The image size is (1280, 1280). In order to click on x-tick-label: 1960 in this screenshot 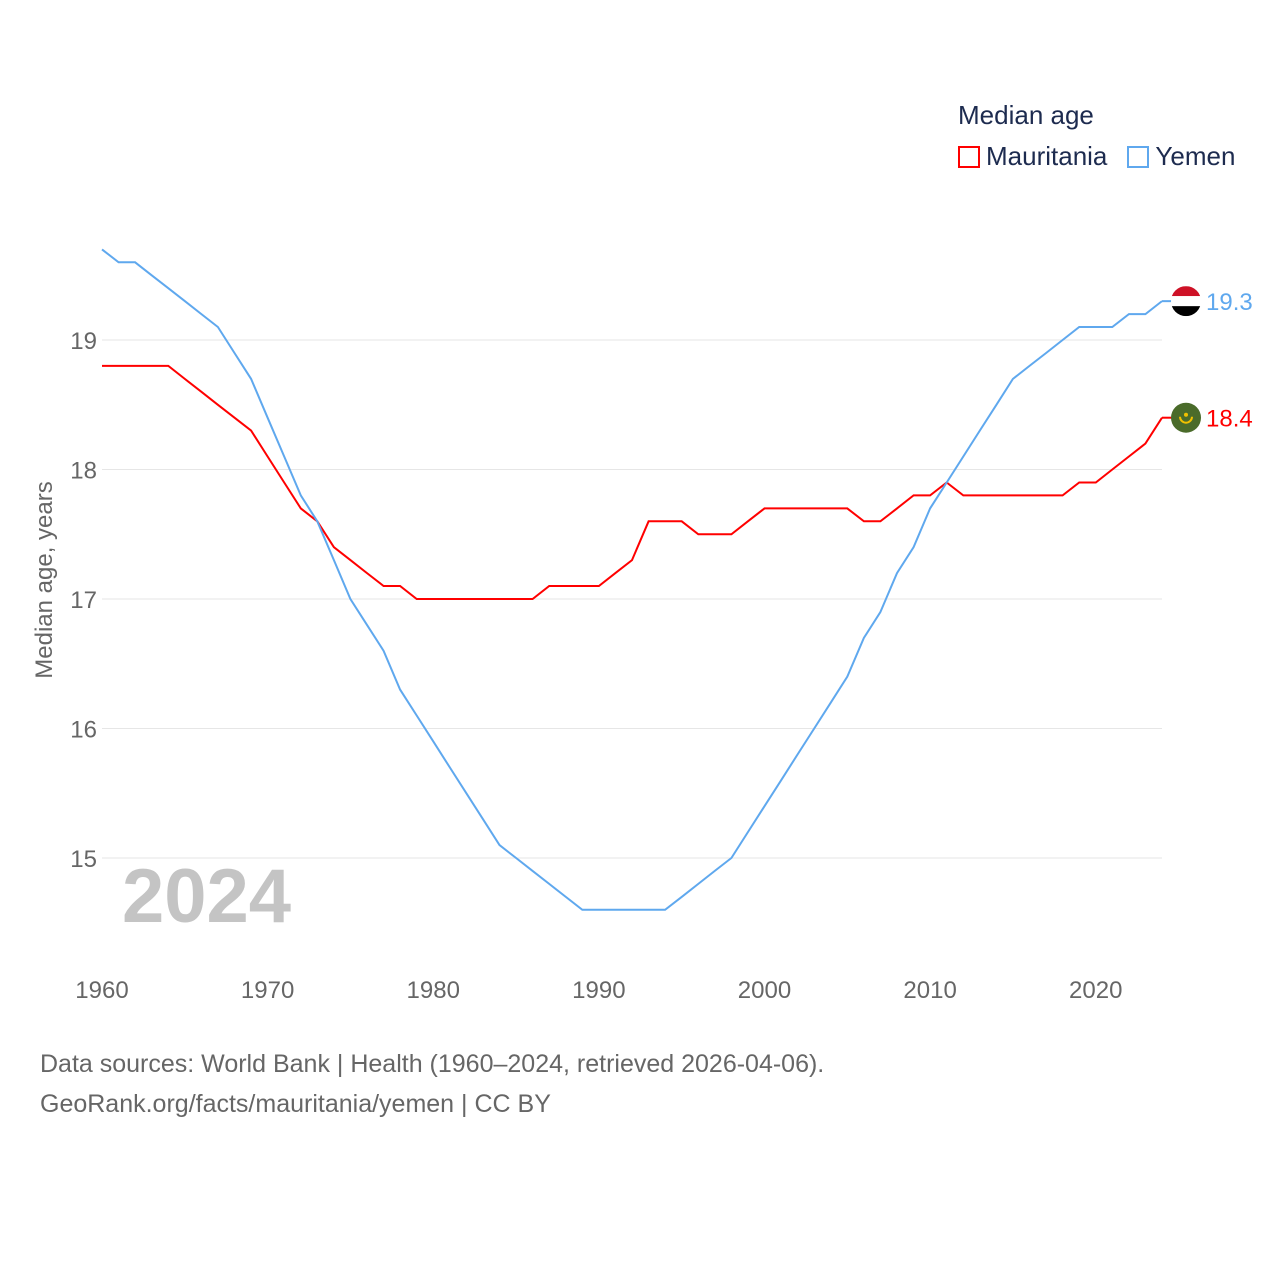, I will do `click(101, 990)`.